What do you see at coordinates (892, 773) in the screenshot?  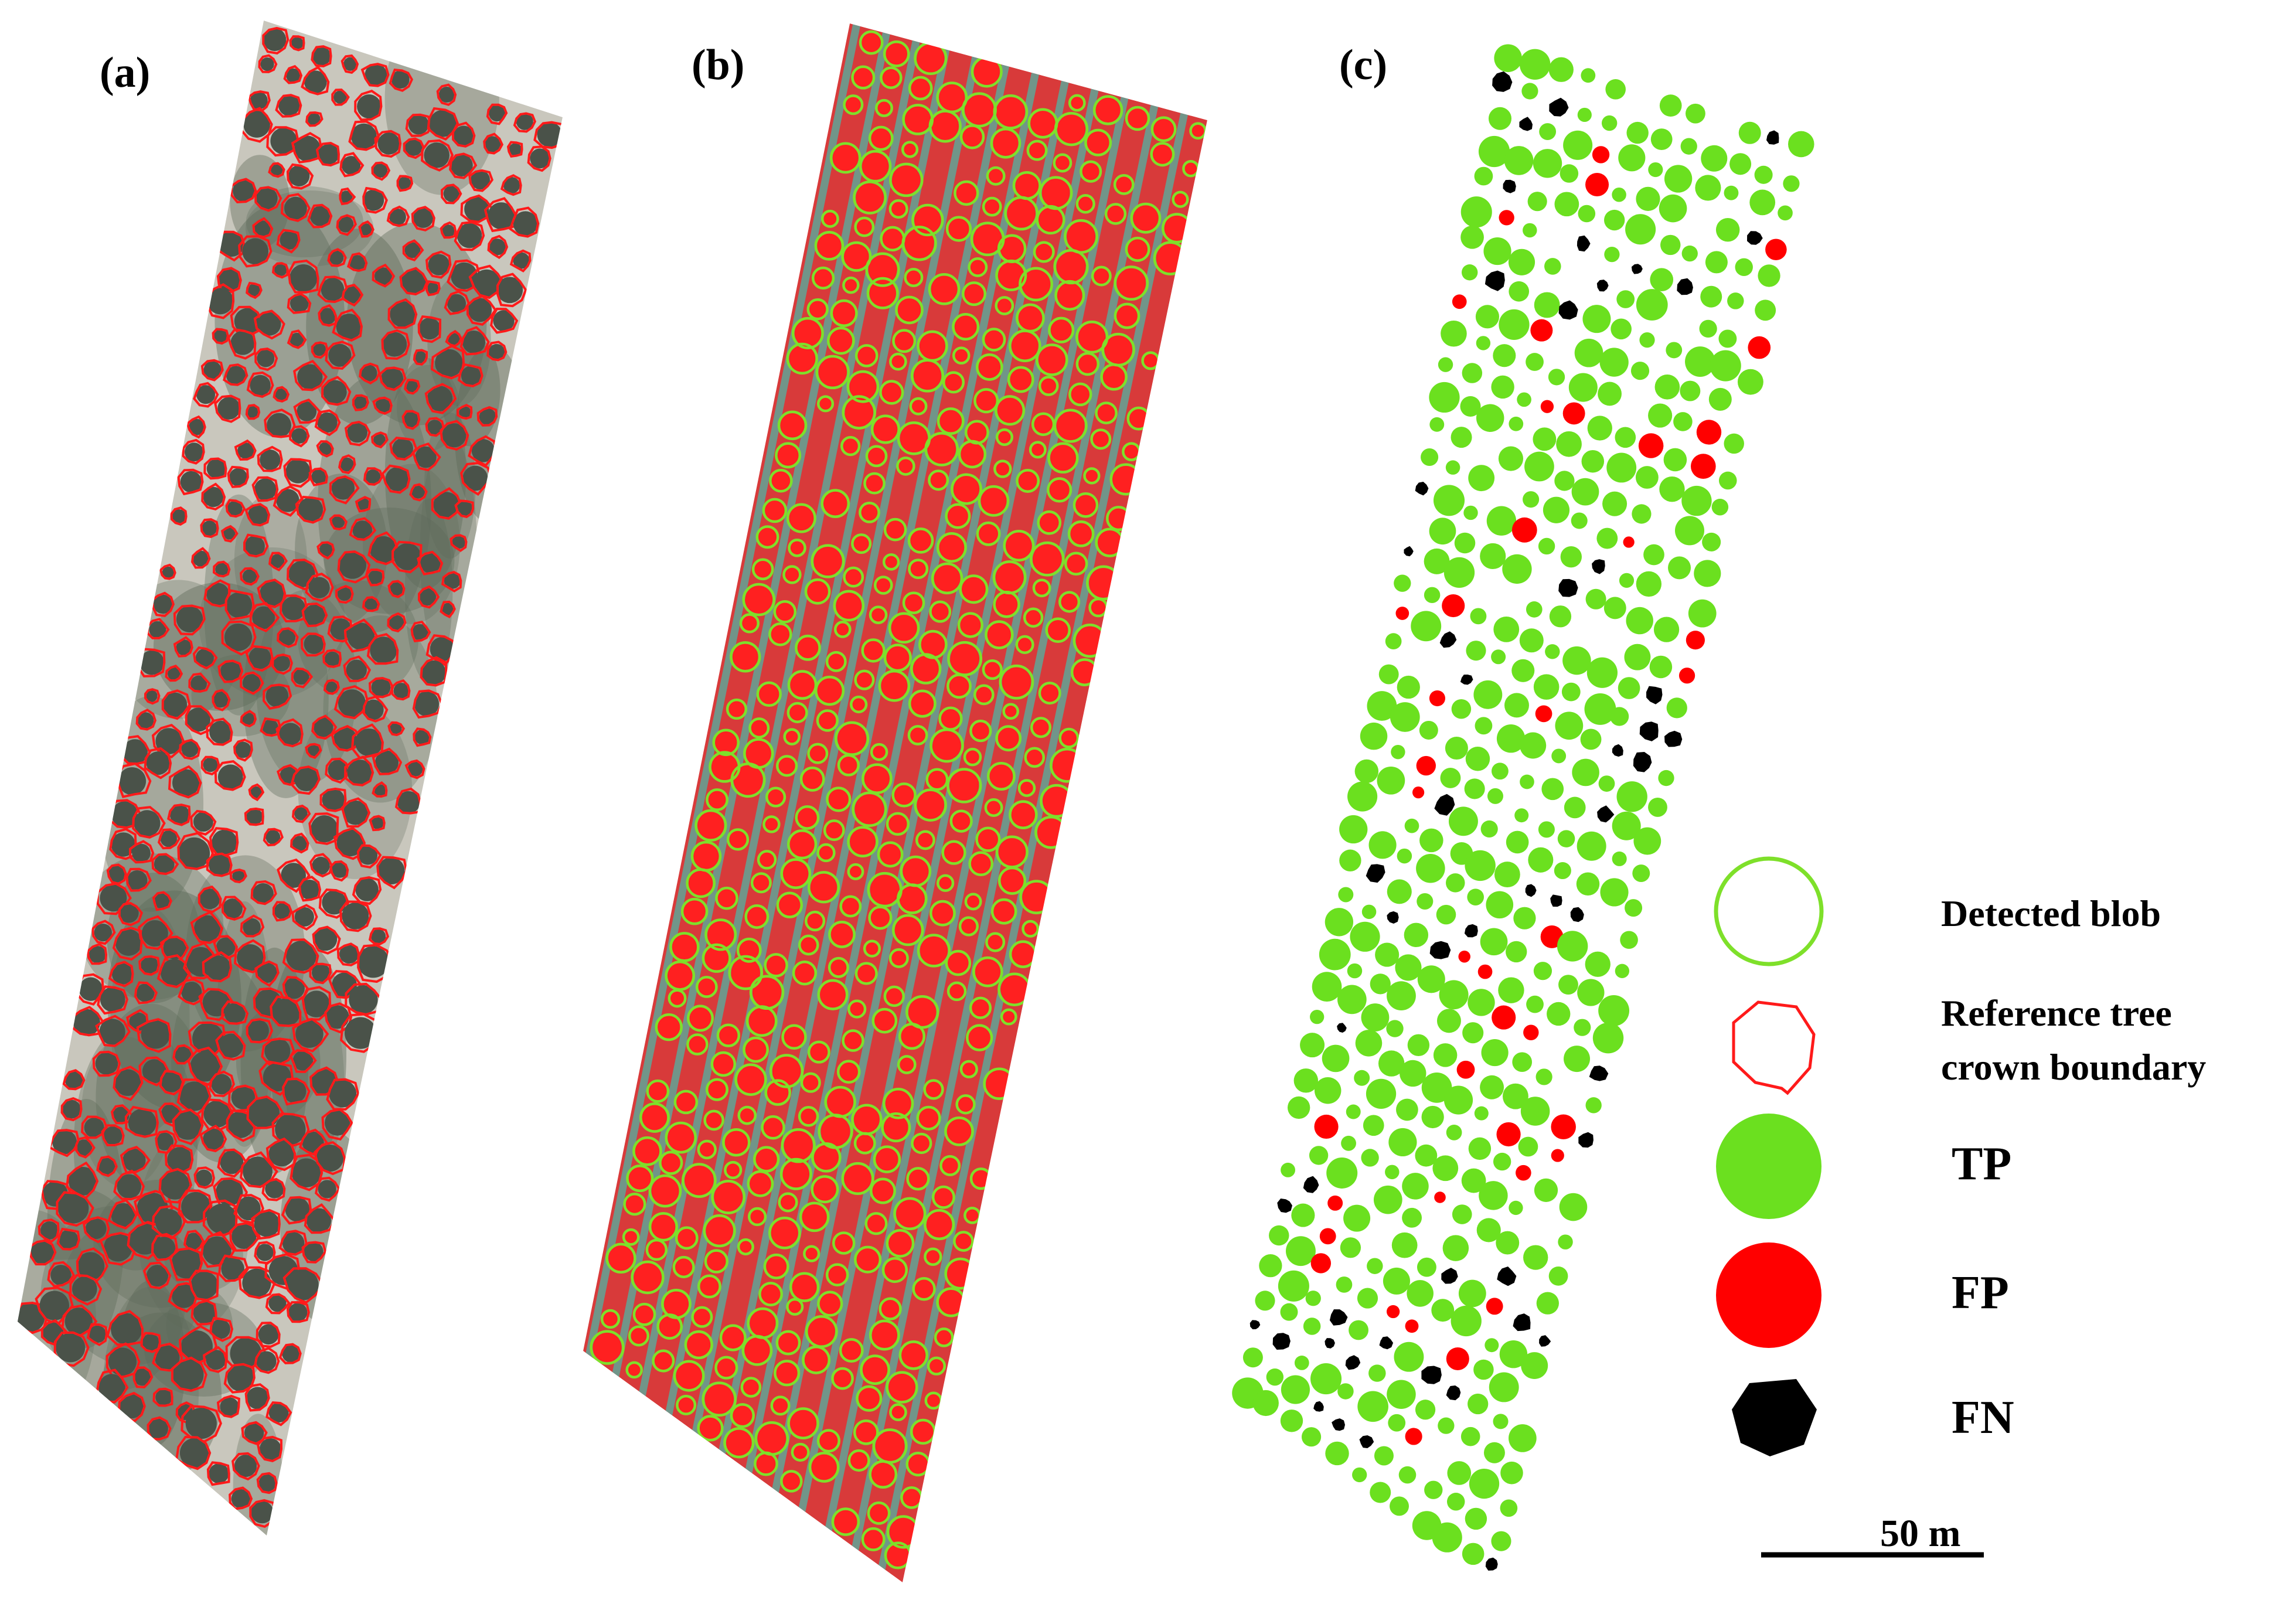 I see `inter-row-track` at bounding box center [892, 773].